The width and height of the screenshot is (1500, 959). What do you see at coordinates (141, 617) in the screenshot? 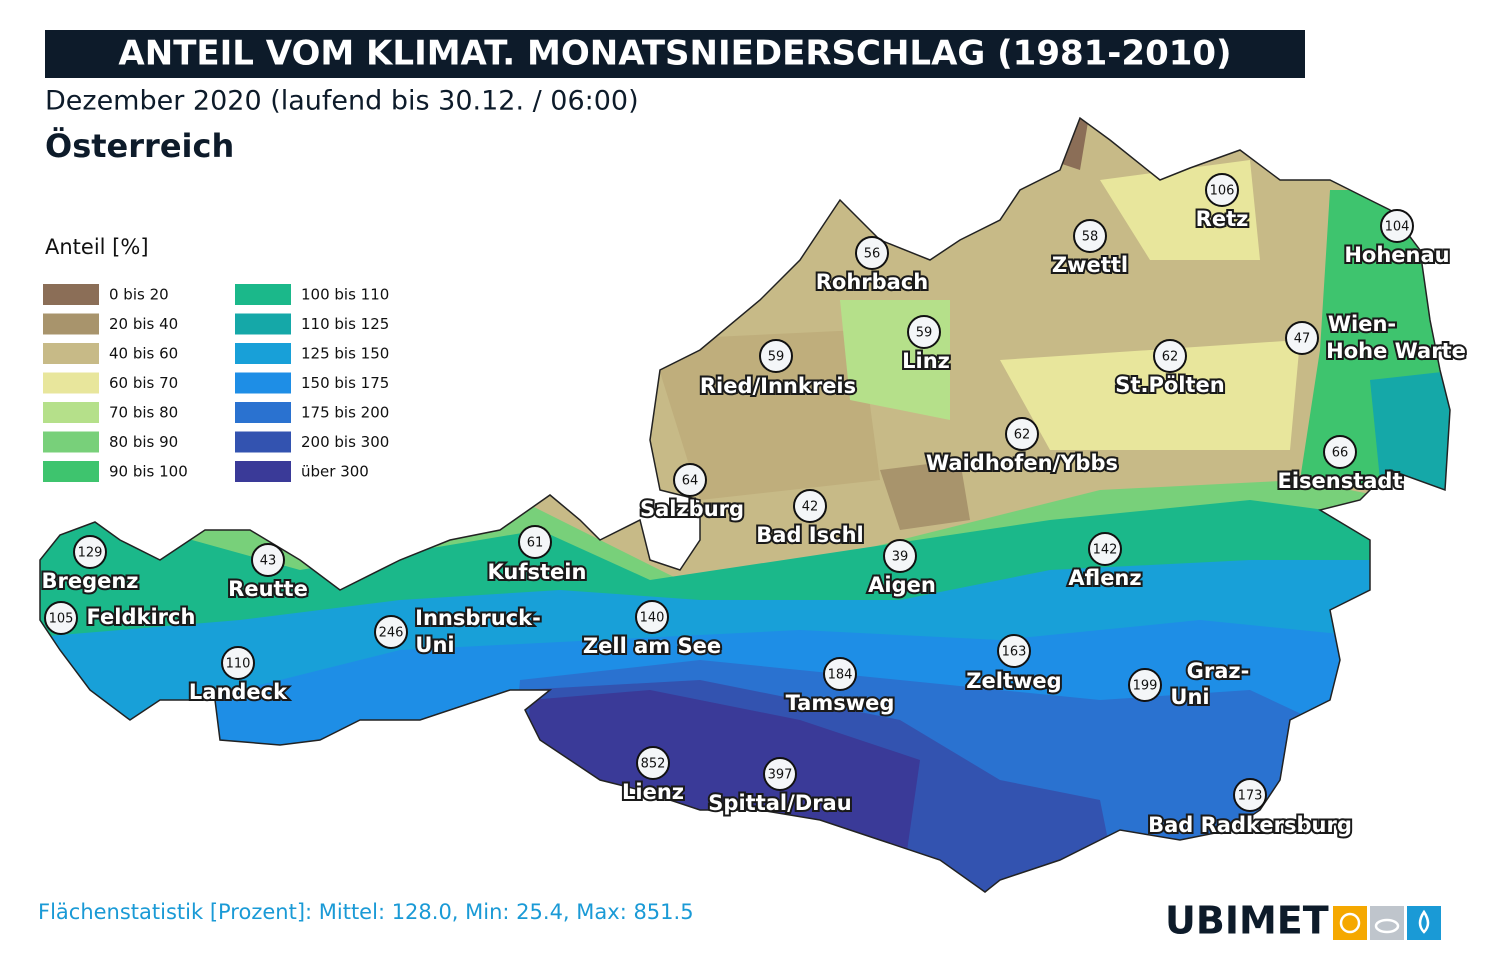
I see `station-name: Feldkirch` at bounding box center [141, 617].